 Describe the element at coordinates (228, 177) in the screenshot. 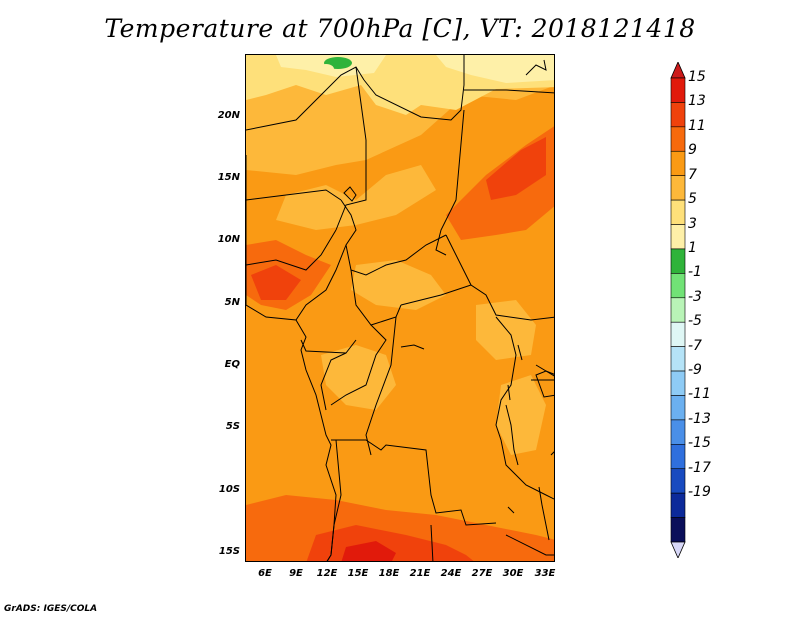

I see `lat-tick-label: 15N` at that location.